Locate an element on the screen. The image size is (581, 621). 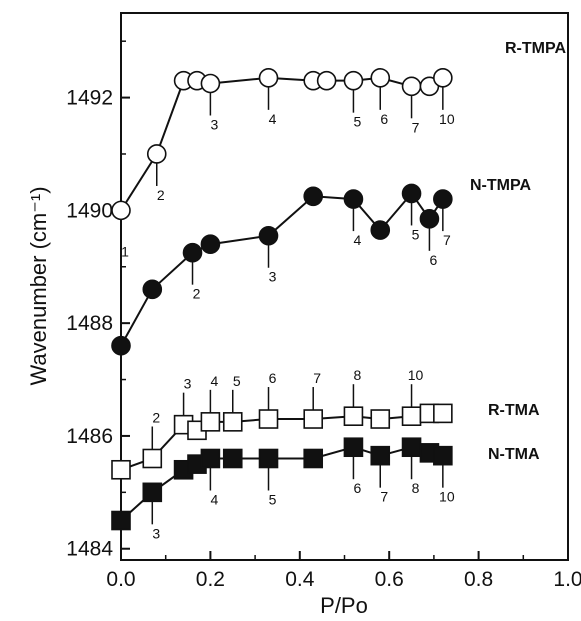
y-tick-label: 1486 is located at coordinates (89, 436).